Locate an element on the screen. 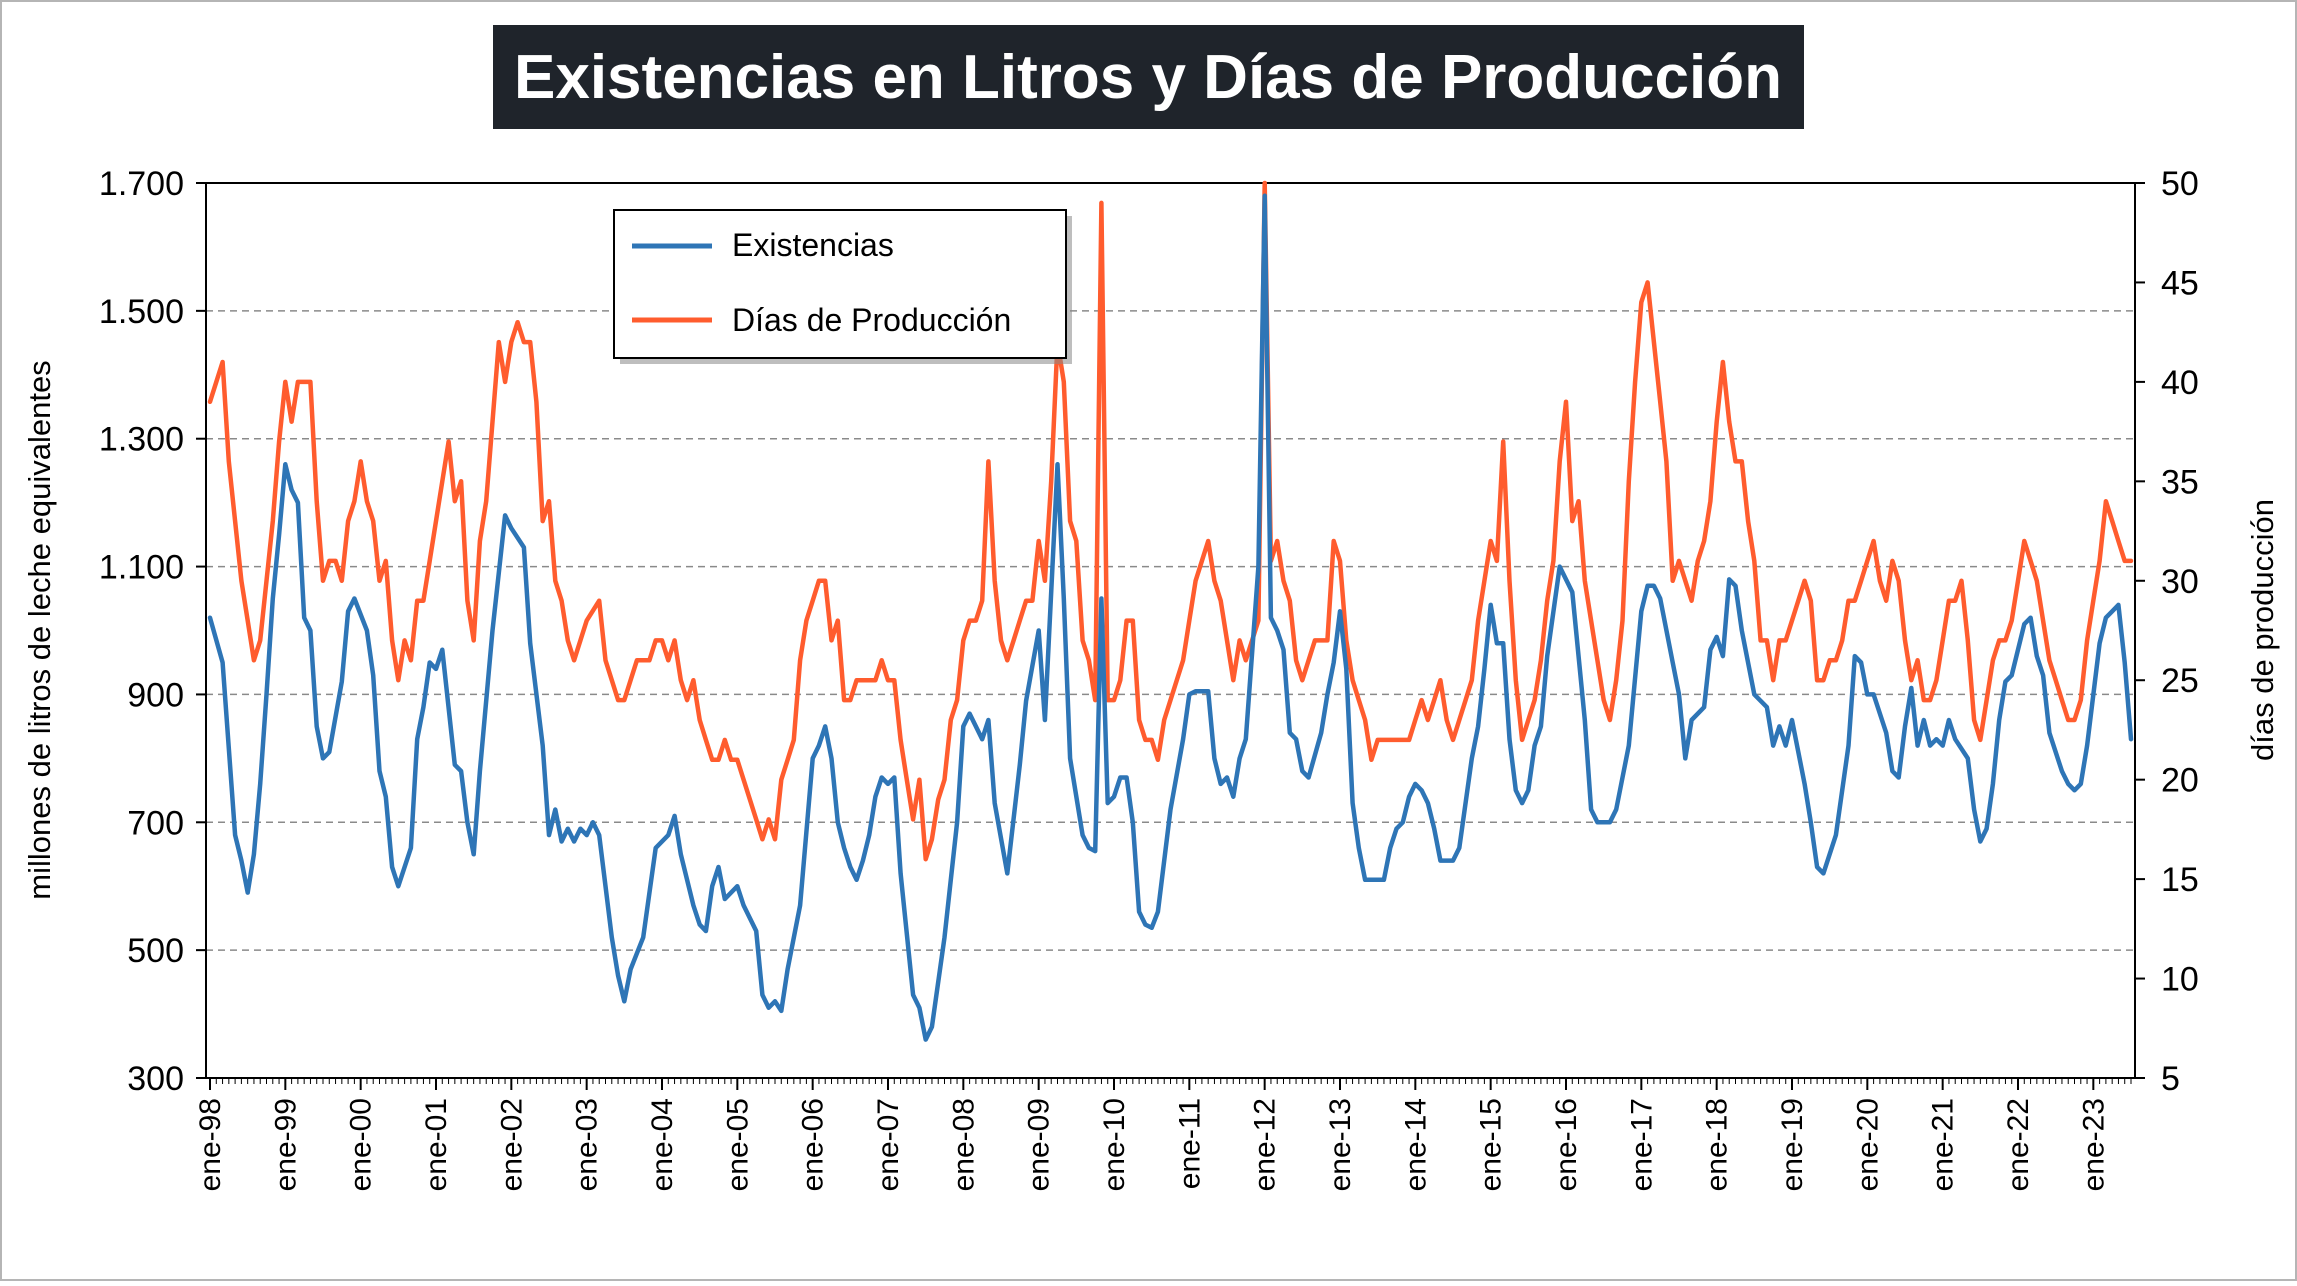 The width and height of the screenshot is (2297, 1286). title-box is located at coordinates (1148, 77).